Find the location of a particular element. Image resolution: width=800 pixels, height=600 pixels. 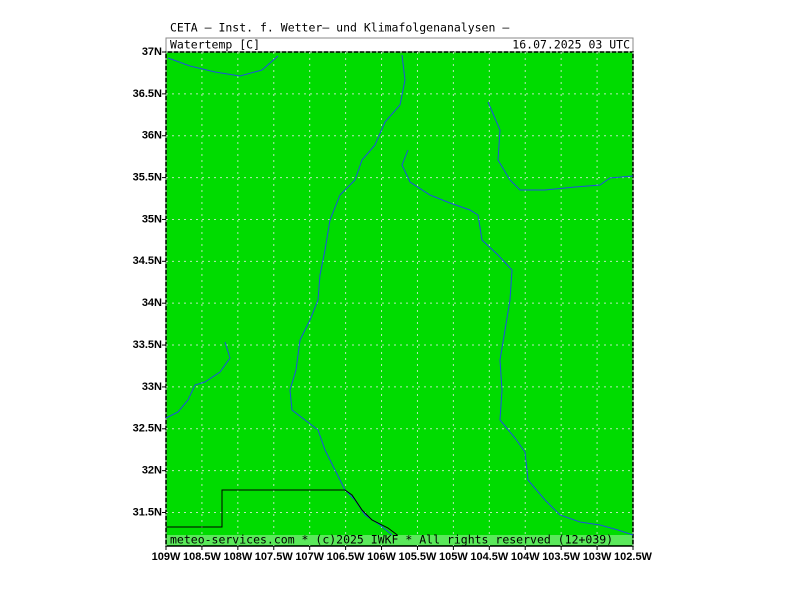

x-tick-label: 104W is located at coordinates (525, 557).